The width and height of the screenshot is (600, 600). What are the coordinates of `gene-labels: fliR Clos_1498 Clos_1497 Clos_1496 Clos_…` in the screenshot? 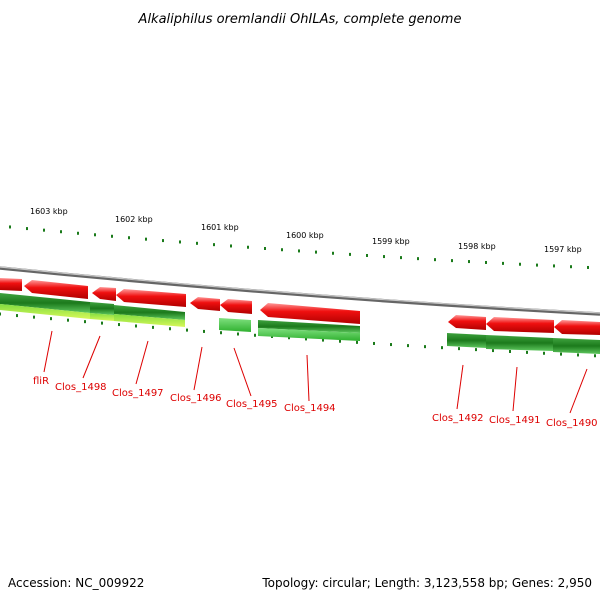 It's located at (315, 402).